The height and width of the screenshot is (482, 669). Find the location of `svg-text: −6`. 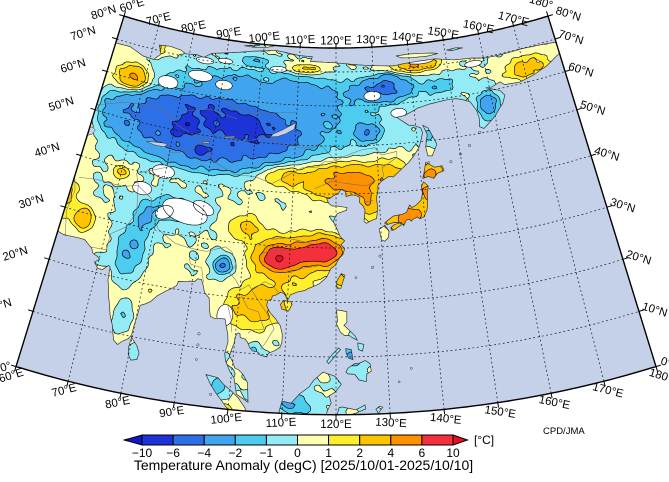

svg-text: −6 is located at coordinates (173, 453).